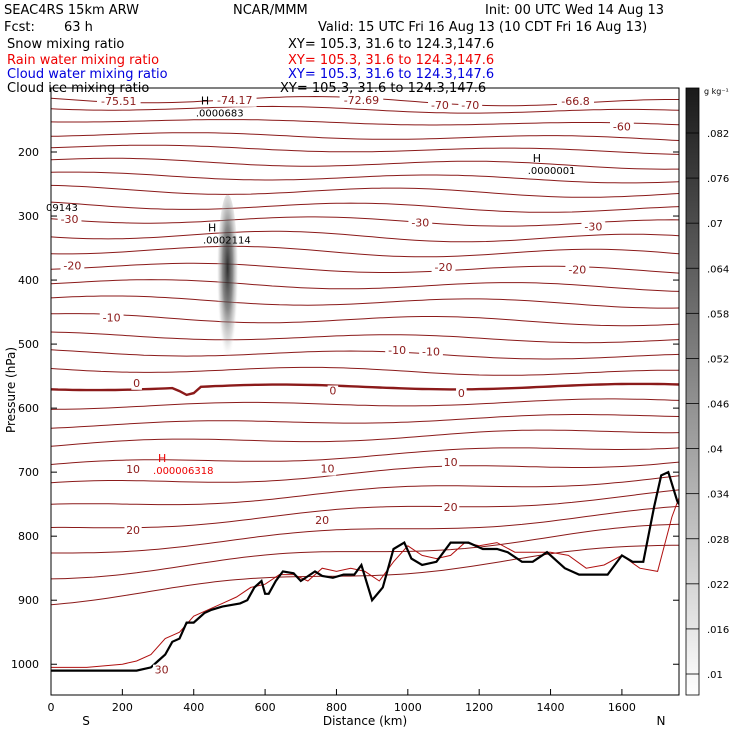 This screenshot has width=740, height=740. I want to click on temperature-label: -75.51, so click(118, 101).